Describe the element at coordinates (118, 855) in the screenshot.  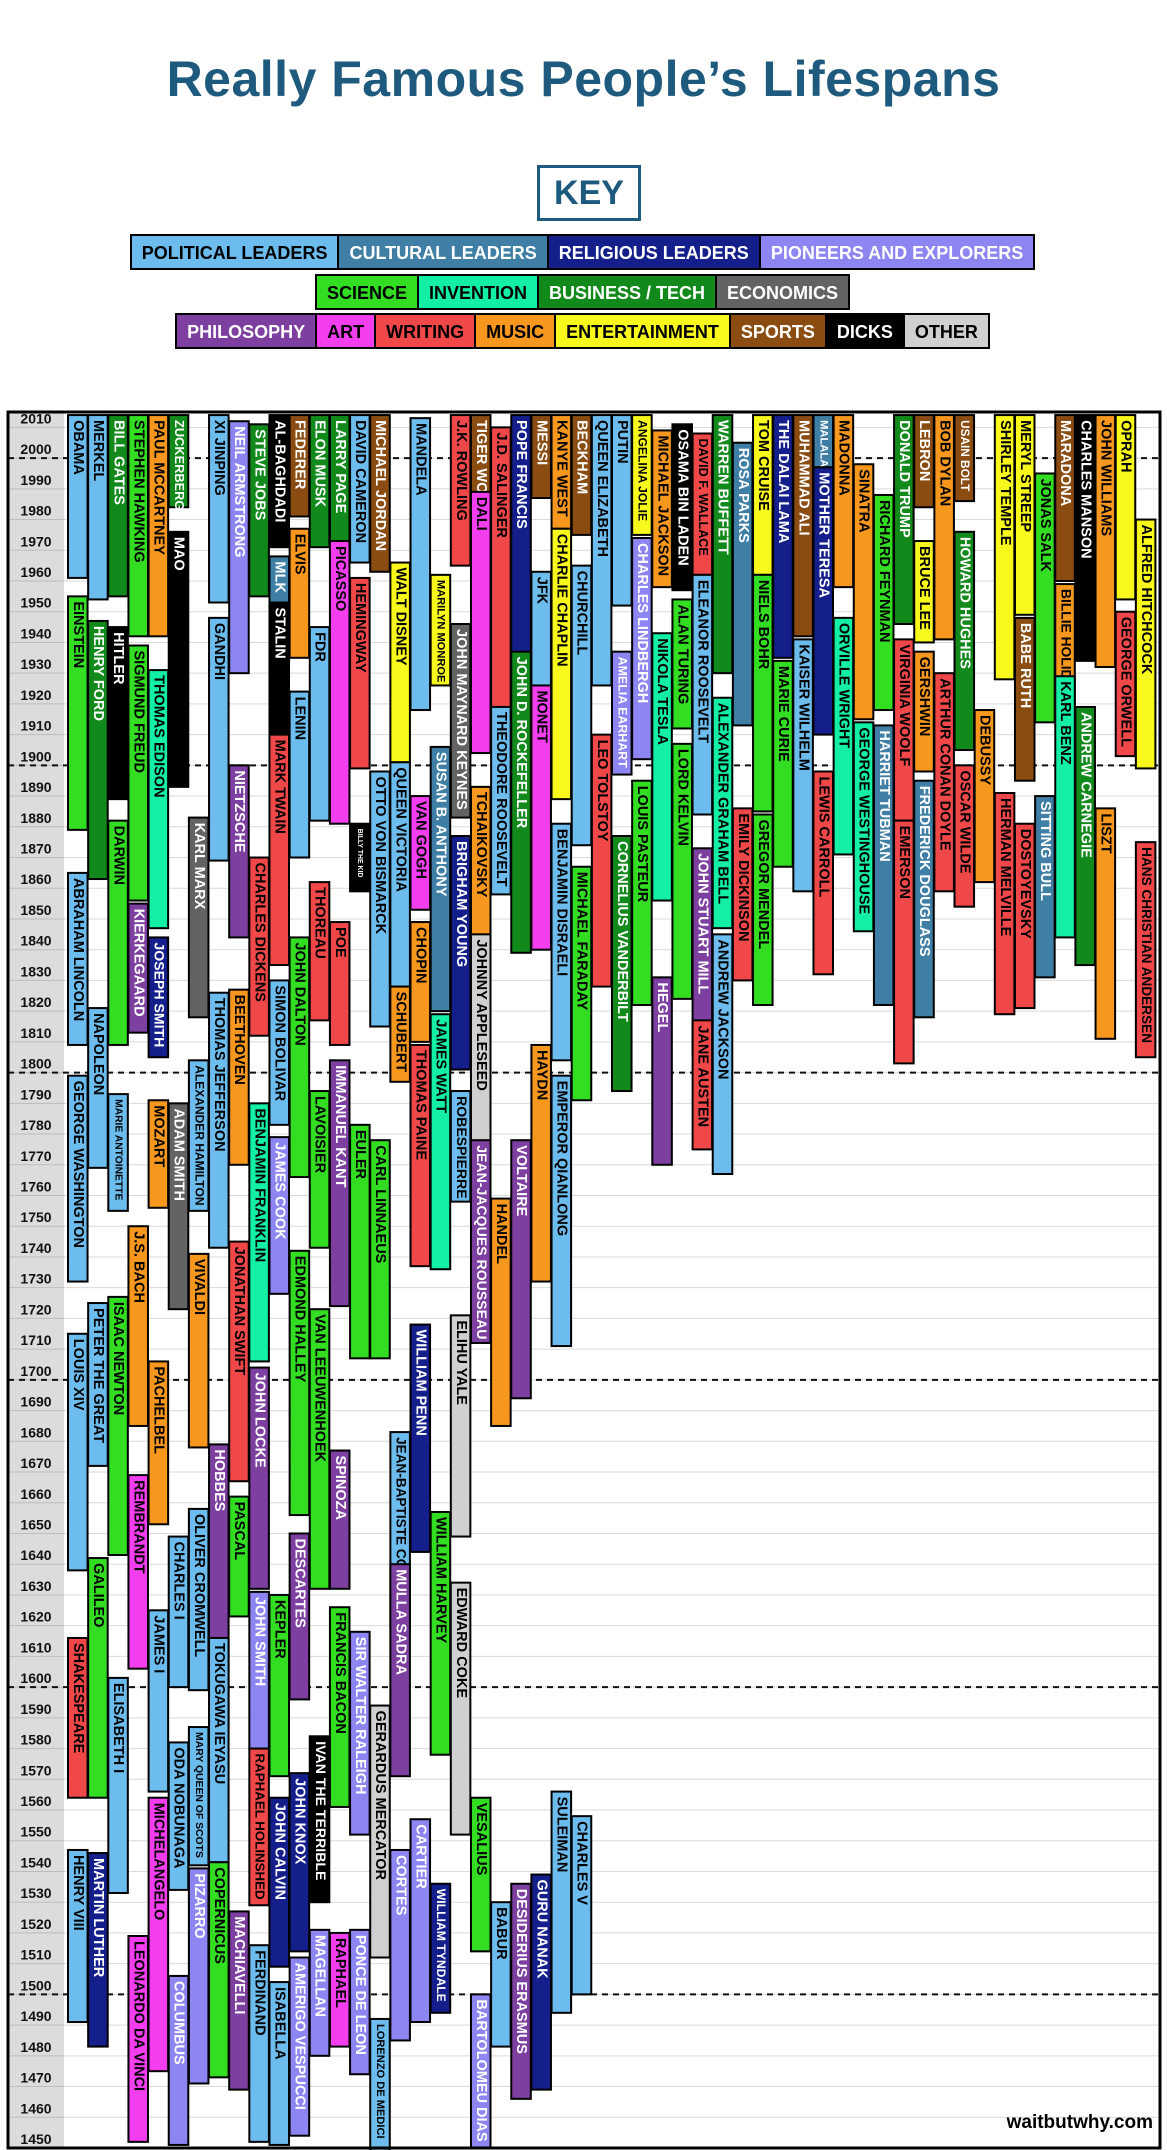
I see `person-label: DARWIN` at that location.